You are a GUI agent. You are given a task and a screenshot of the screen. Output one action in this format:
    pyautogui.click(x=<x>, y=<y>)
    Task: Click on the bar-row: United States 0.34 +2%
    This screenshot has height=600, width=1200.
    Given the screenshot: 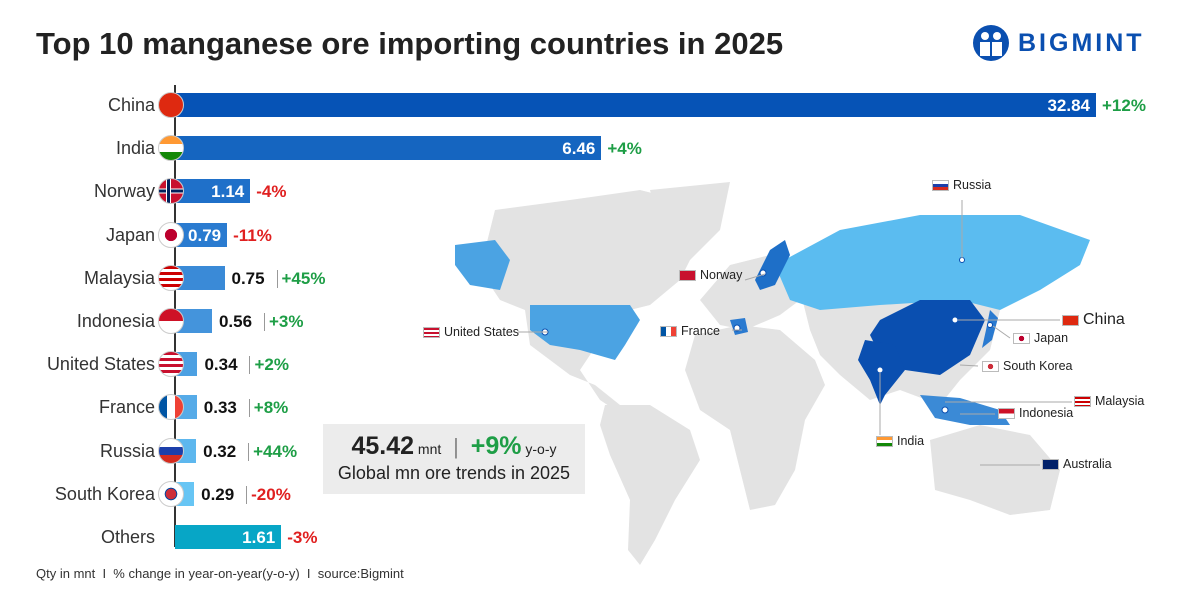 What is the action you would take?
    pyautogui.click(x=600, y=364)
    